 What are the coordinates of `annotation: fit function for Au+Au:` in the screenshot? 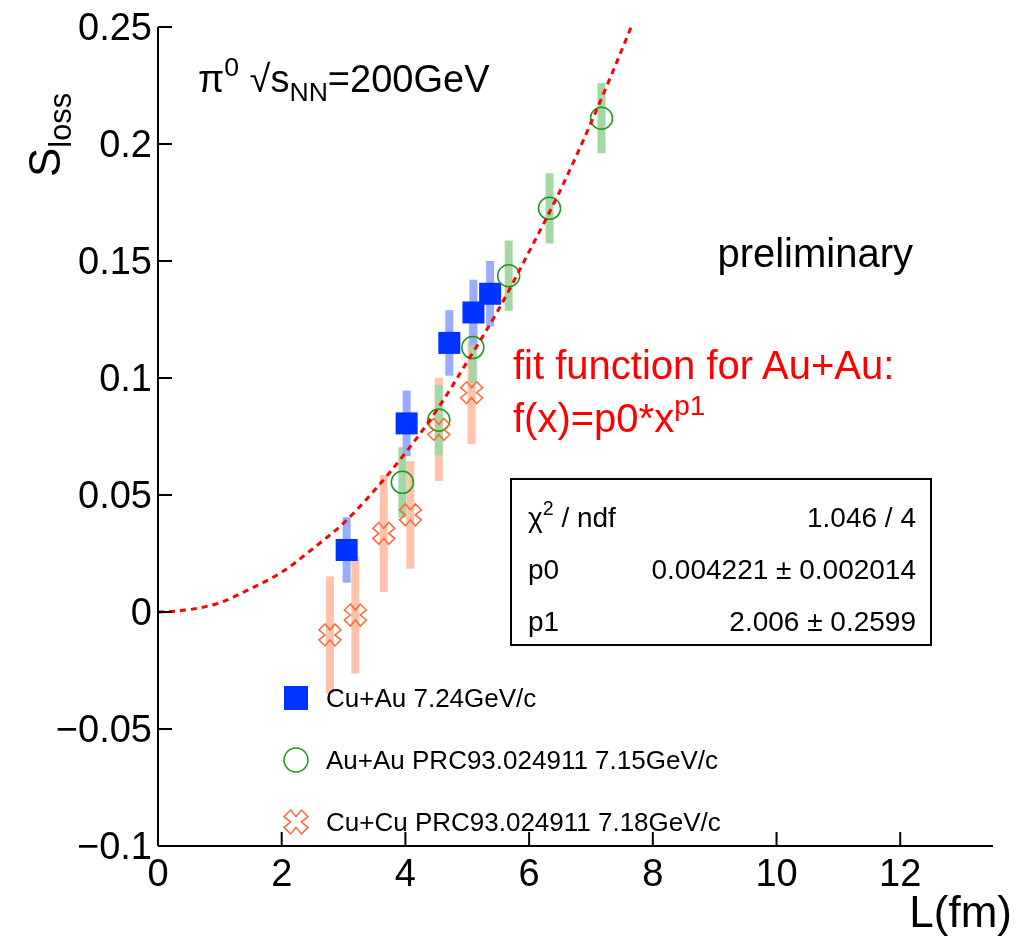 It's located at (704, 365).